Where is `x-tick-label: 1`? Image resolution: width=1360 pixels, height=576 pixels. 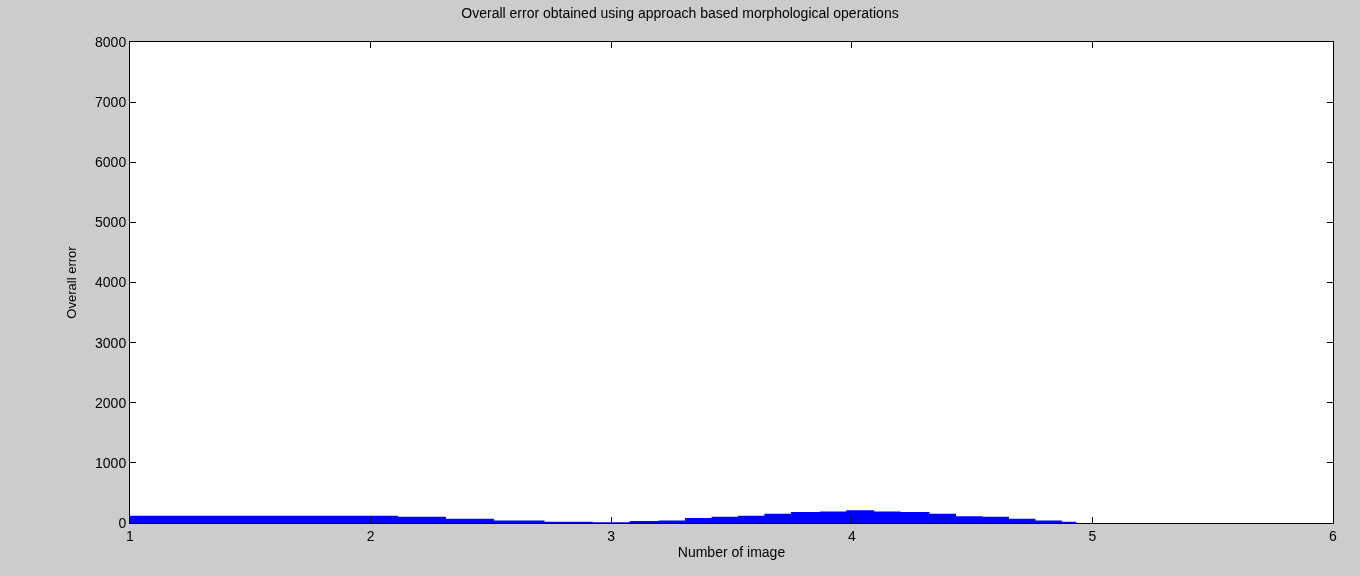 x-tick-label: 1 is located at coordinates (130, 535).